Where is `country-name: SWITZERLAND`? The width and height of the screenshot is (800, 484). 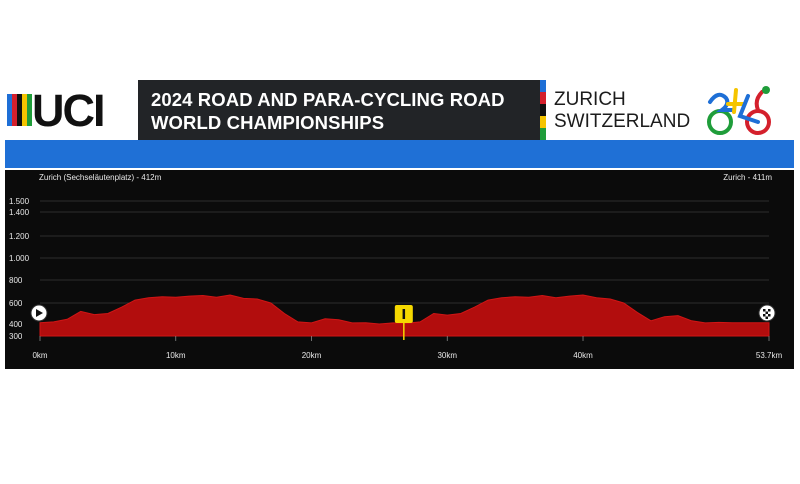
country-name: SWITZERLAND is located at coordinates (622, 121).